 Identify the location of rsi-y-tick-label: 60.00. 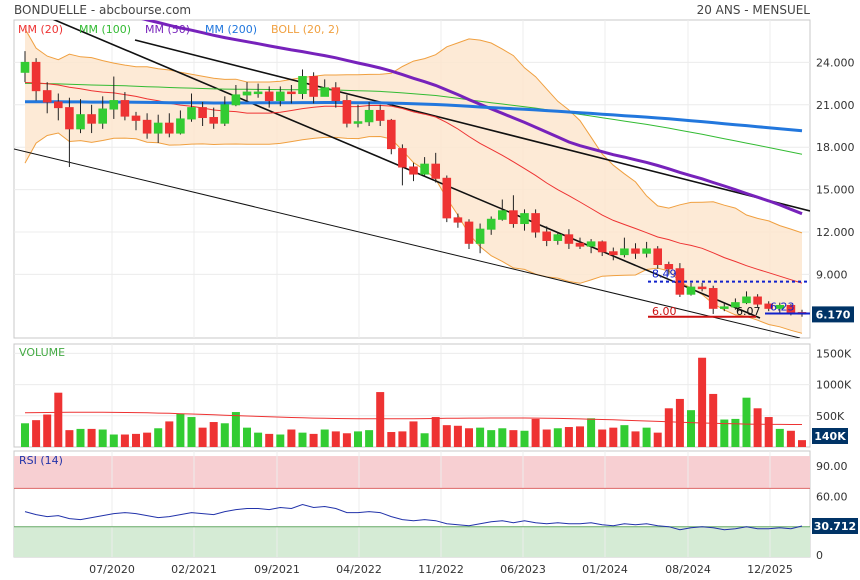
(832, 496).